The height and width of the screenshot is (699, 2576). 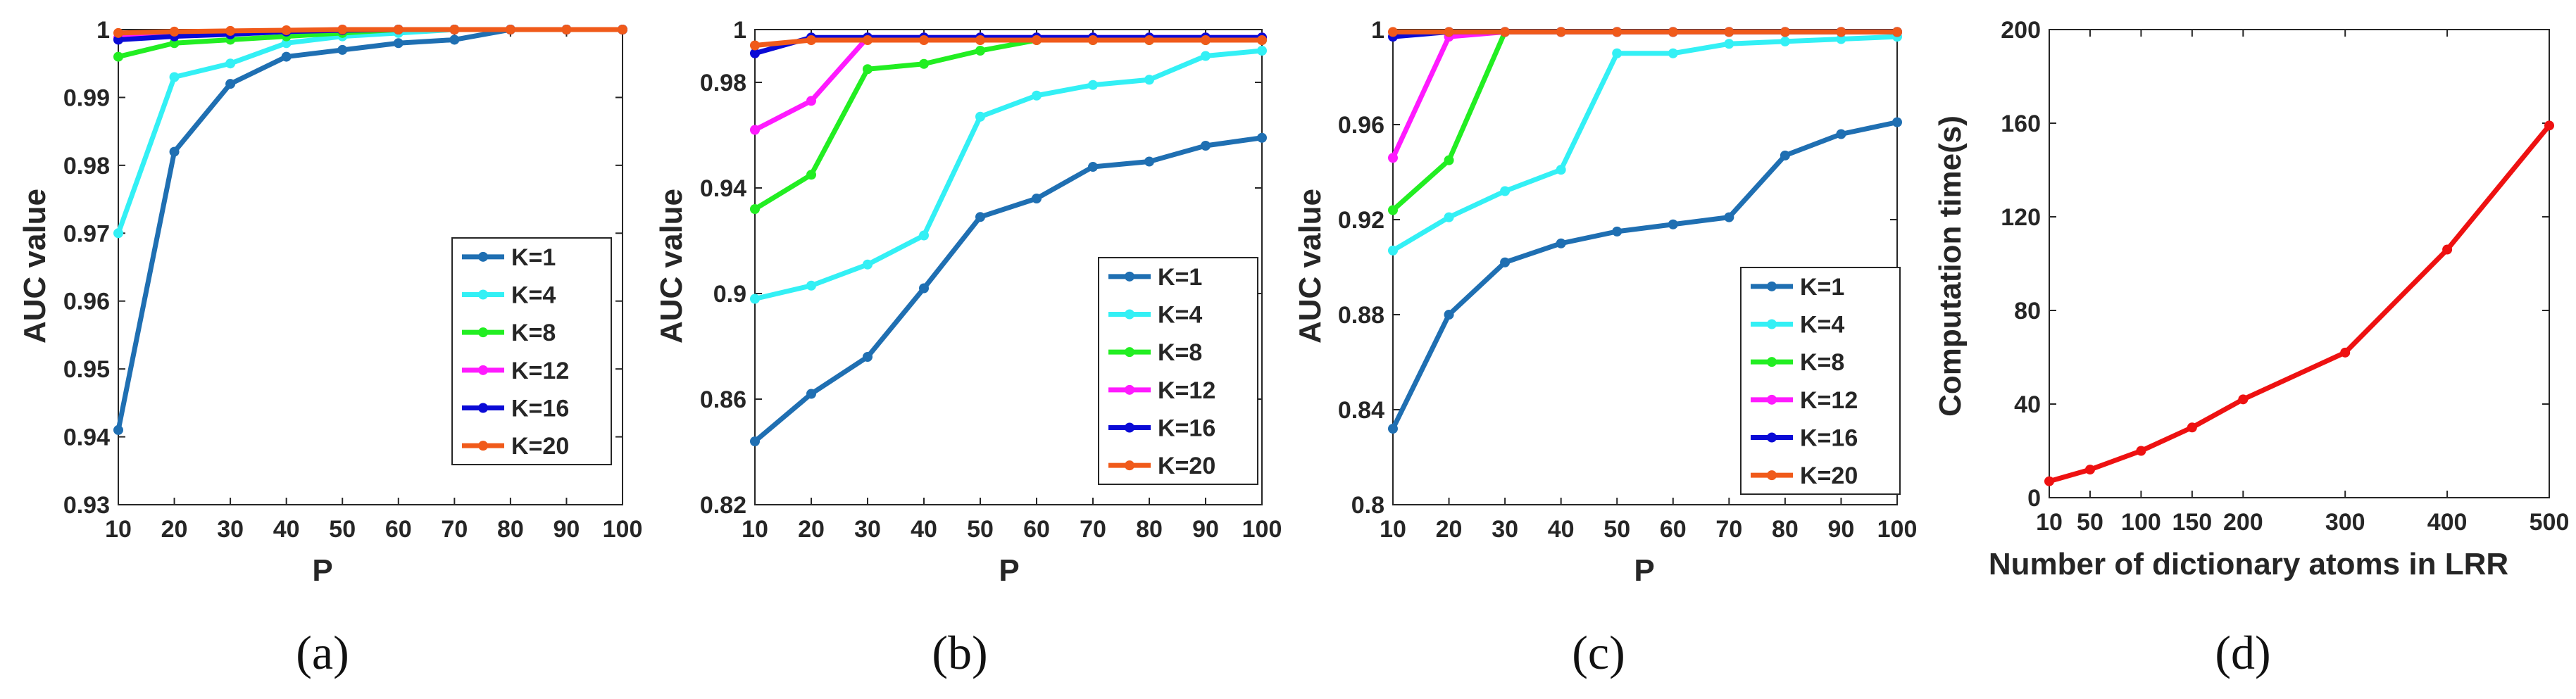 I want to click on panel-b-xtick-label: 100, so click(x=1262, y=530).